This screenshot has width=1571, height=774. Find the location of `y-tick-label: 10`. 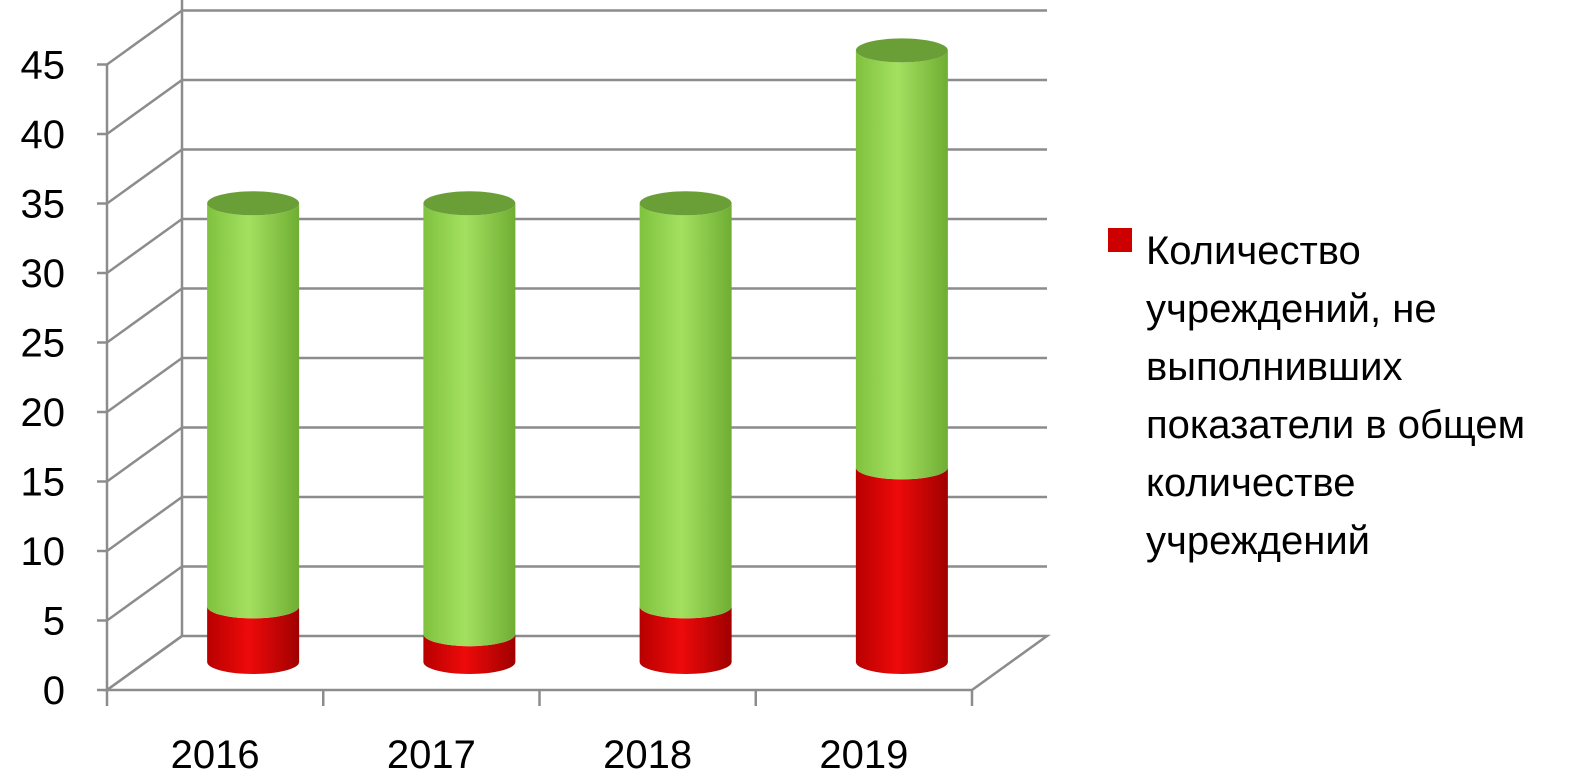

y-tick-label: 10 is located at coordinates (43, 552).